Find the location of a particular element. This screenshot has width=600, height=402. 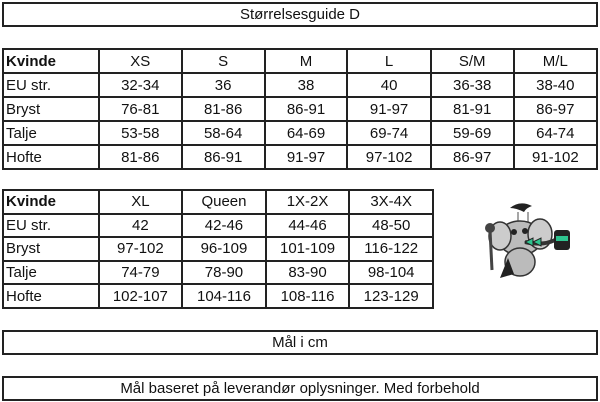

table-row: Bryst 76-81 81-86 86-91 91-97 81-91 86-97 is located at coordinates (300, 109).